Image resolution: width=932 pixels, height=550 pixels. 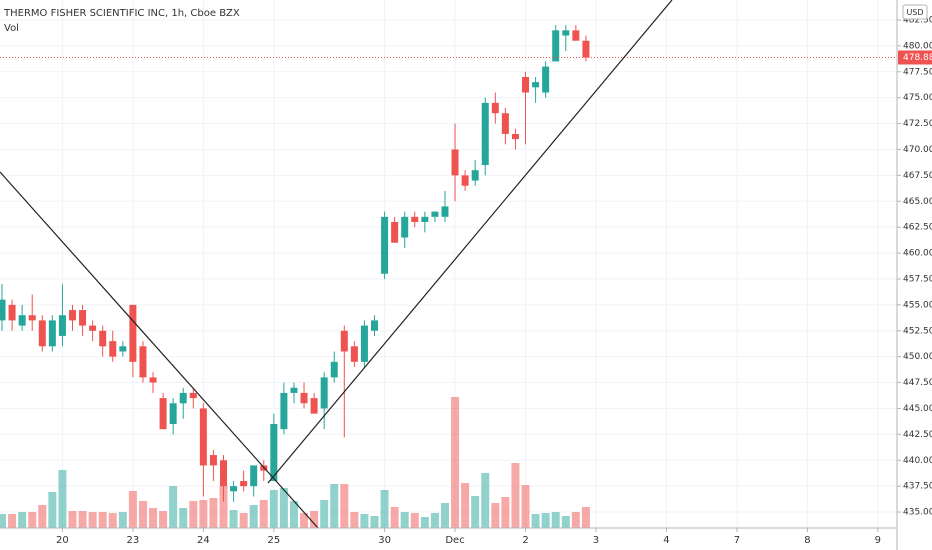 What do you see at coordinates (273, 540) in the screenshot?
I see `x-tick-label: 25` at bounding box center [273, 540].